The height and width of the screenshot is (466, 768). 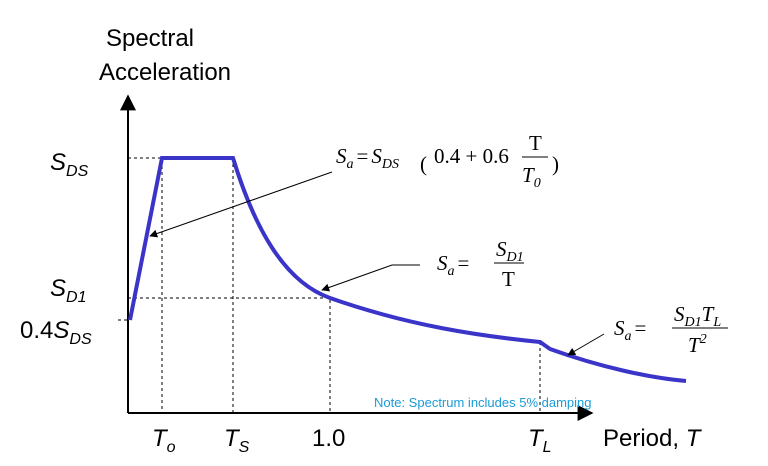 I want to click on equation: Sa = SDS ( 0.4 + 0.6 T T0 ), so click(x=447, y=161).